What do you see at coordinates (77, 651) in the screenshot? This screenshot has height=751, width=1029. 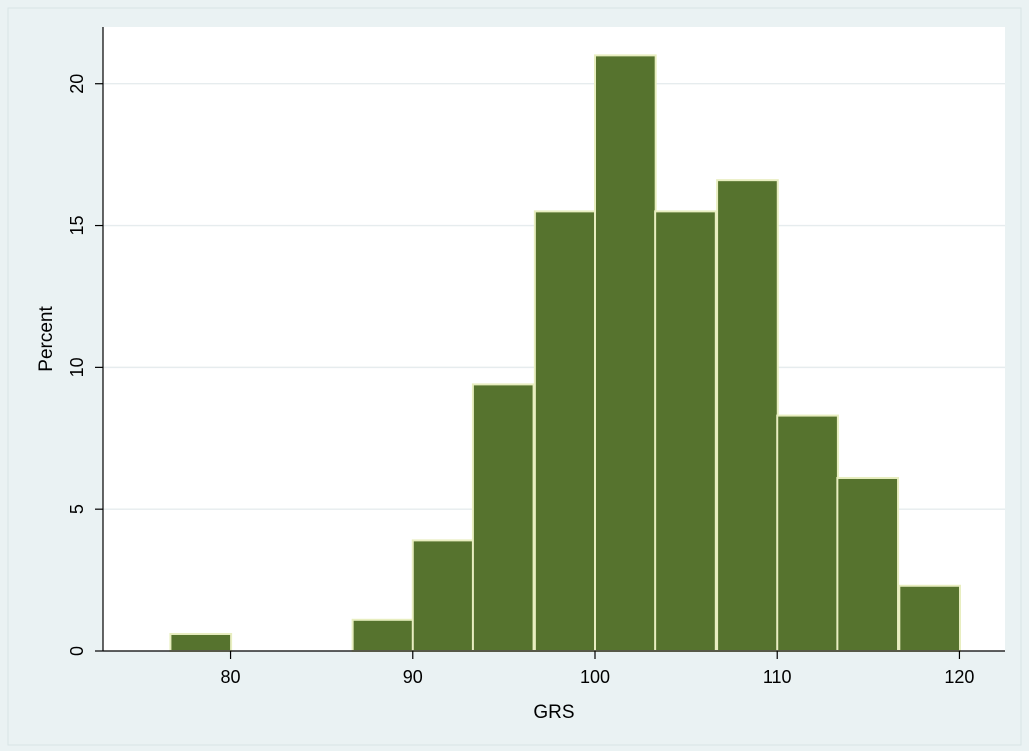 I see `y-tick-label-0: 0` at bounding box center [77, 651].